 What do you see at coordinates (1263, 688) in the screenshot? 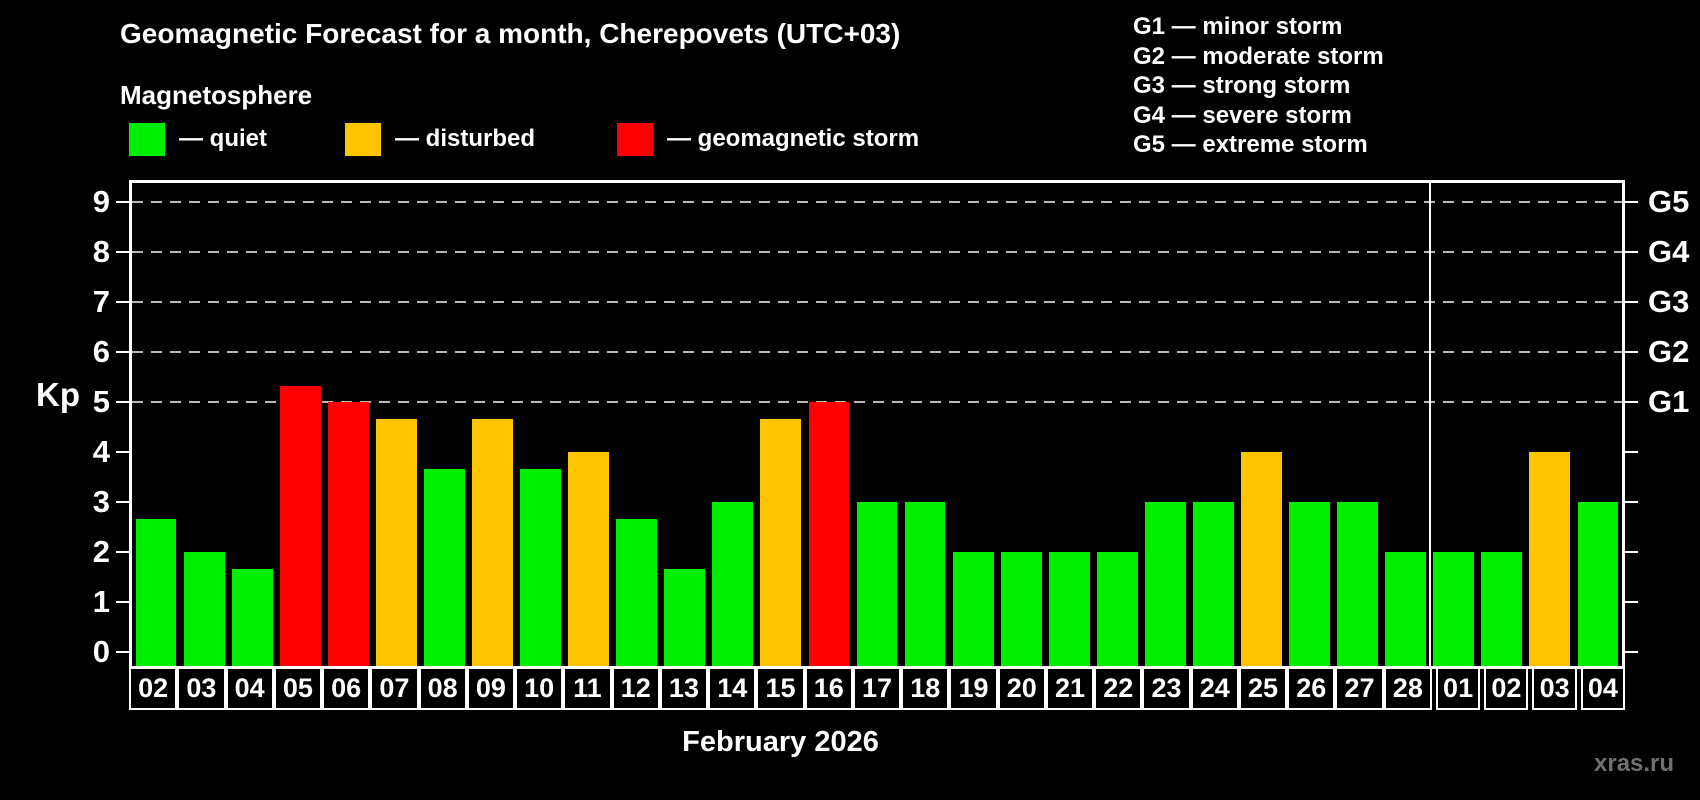
I see `day-label-25: 25` at bounding box center [1263, 688].